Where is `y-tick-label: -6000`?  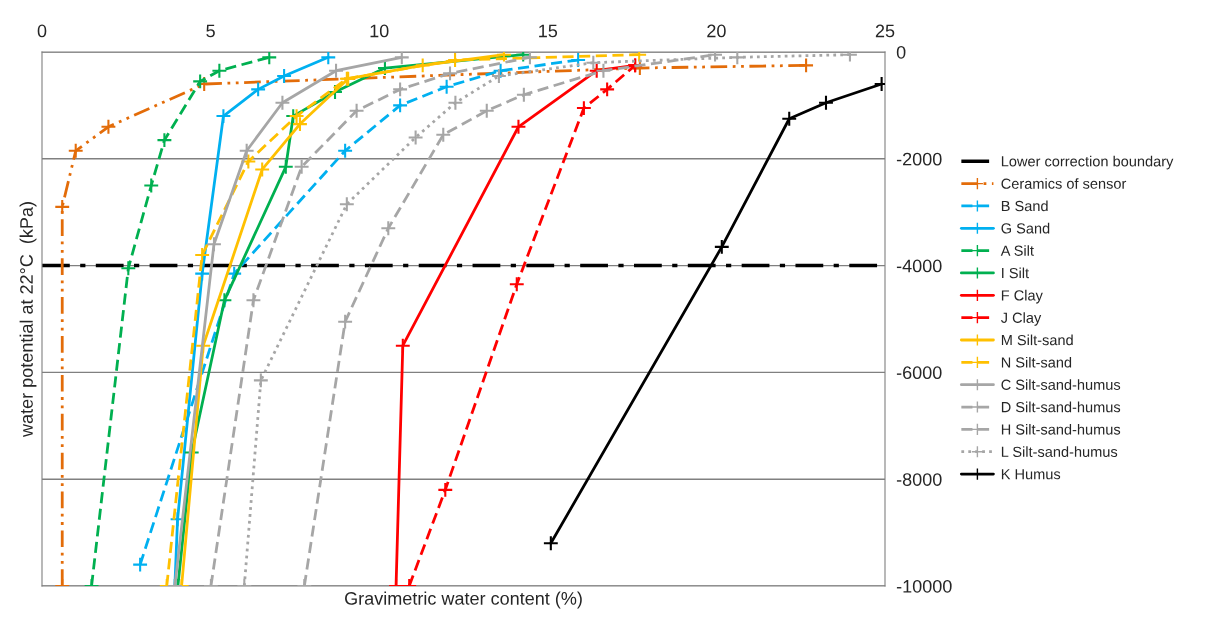 y-tick-label: -6000 is located at coordinates (919, 373).